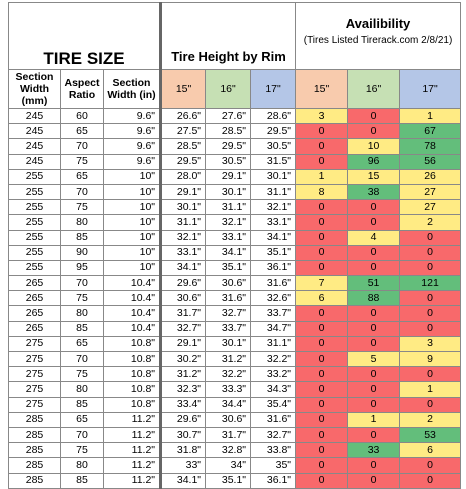 The image size is (466, 489). What do you see at coordinates (430, 359) in the screenshot?
I see `availability-cell: 9` at bounding box center [430, 359].